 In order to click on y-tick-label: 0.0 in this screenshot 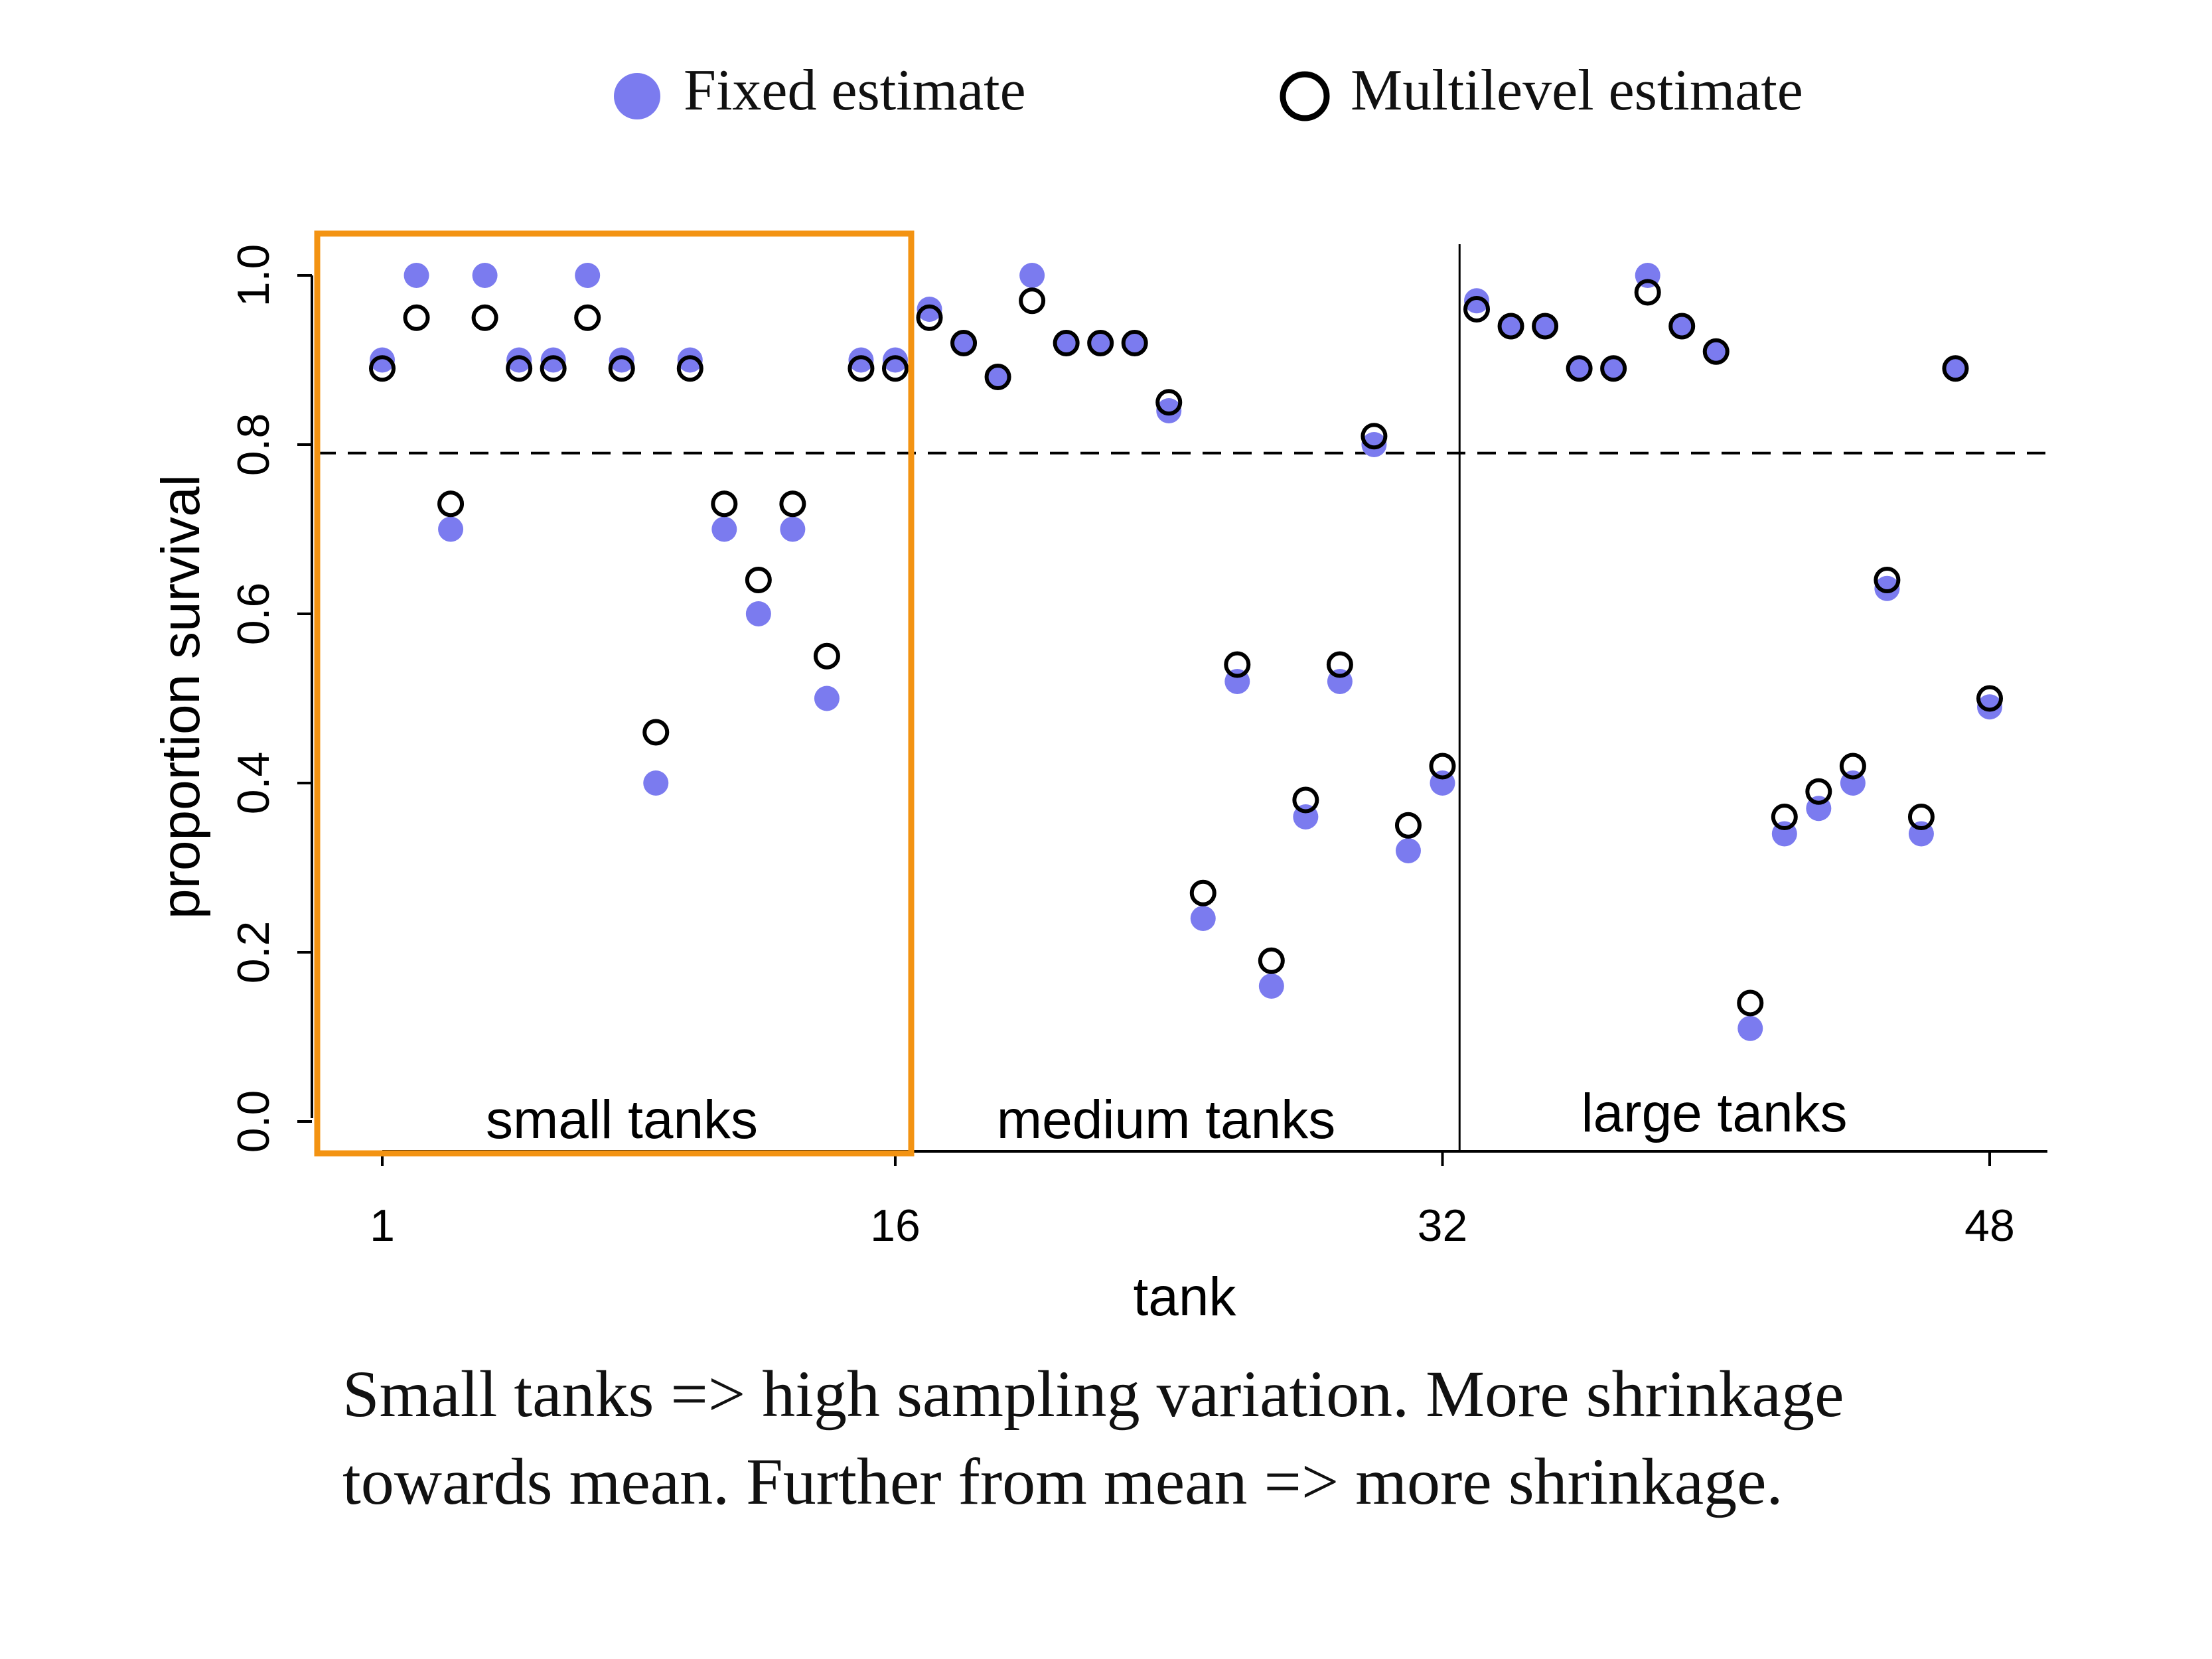, I will do `click(253, 1121)`.